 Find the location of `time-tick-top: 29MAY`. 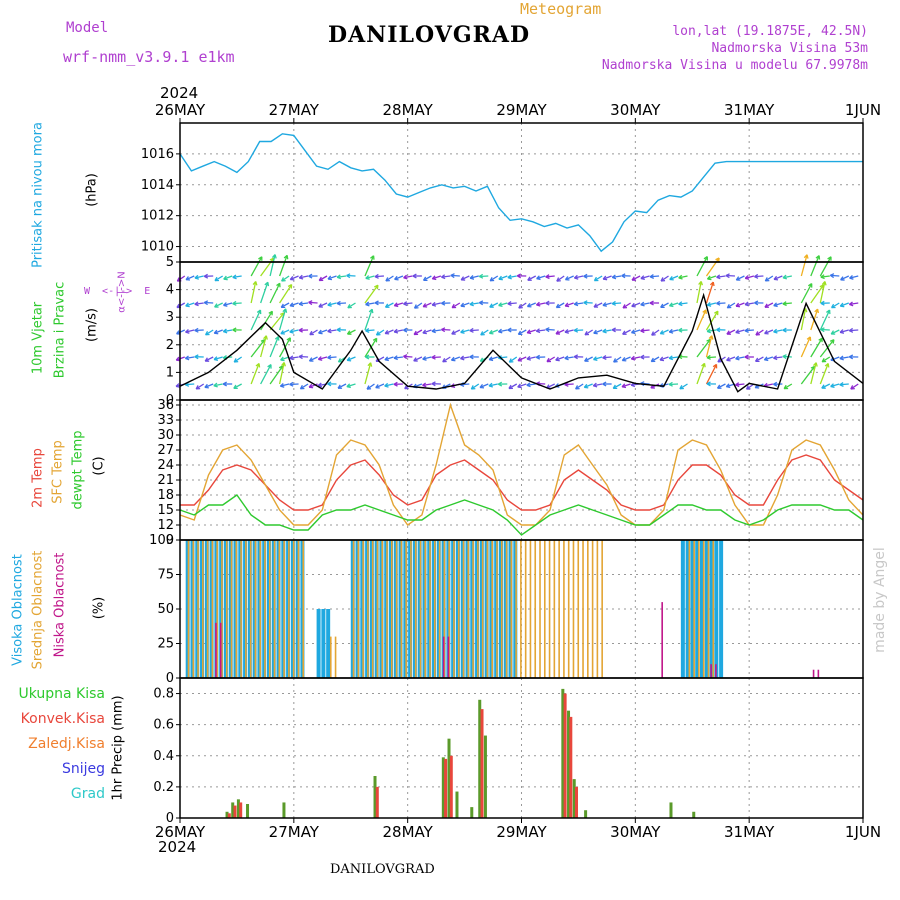

time-tick-top: 29MAY is located at coordinates (521, 110).